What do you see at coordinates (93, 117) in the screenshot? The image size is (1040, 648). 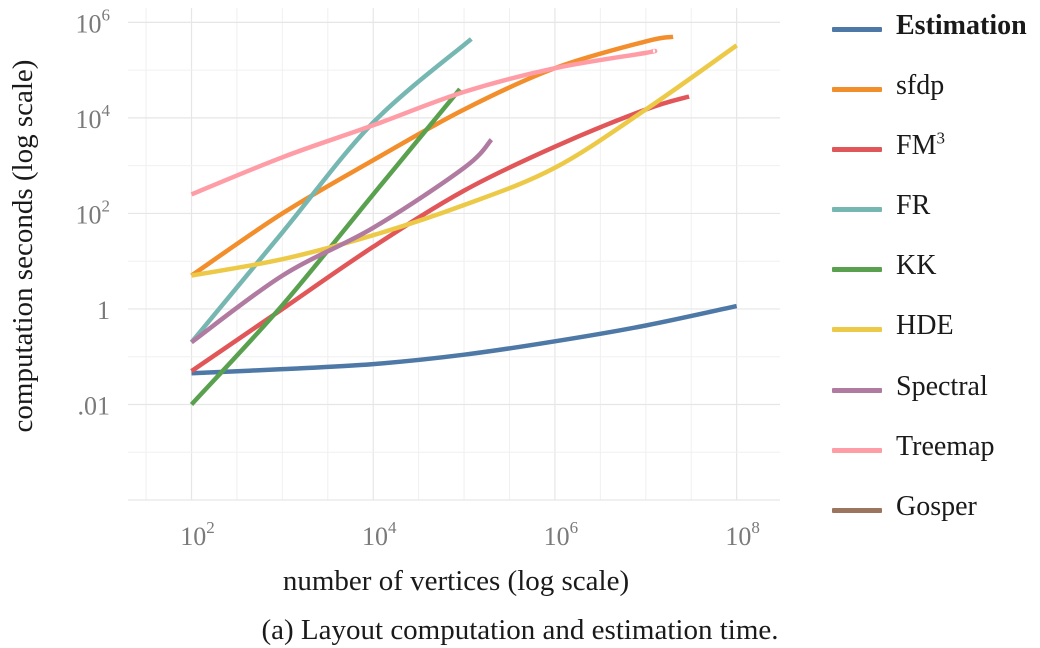 I see `y-tick-label: 10⁴` at bounding box center [93, 117].